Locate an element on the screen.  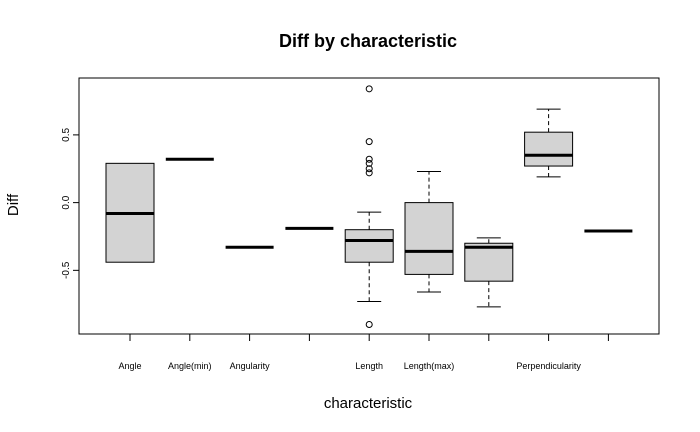
x-tick-label: Angle(min) is located at coordinates (190, 366).